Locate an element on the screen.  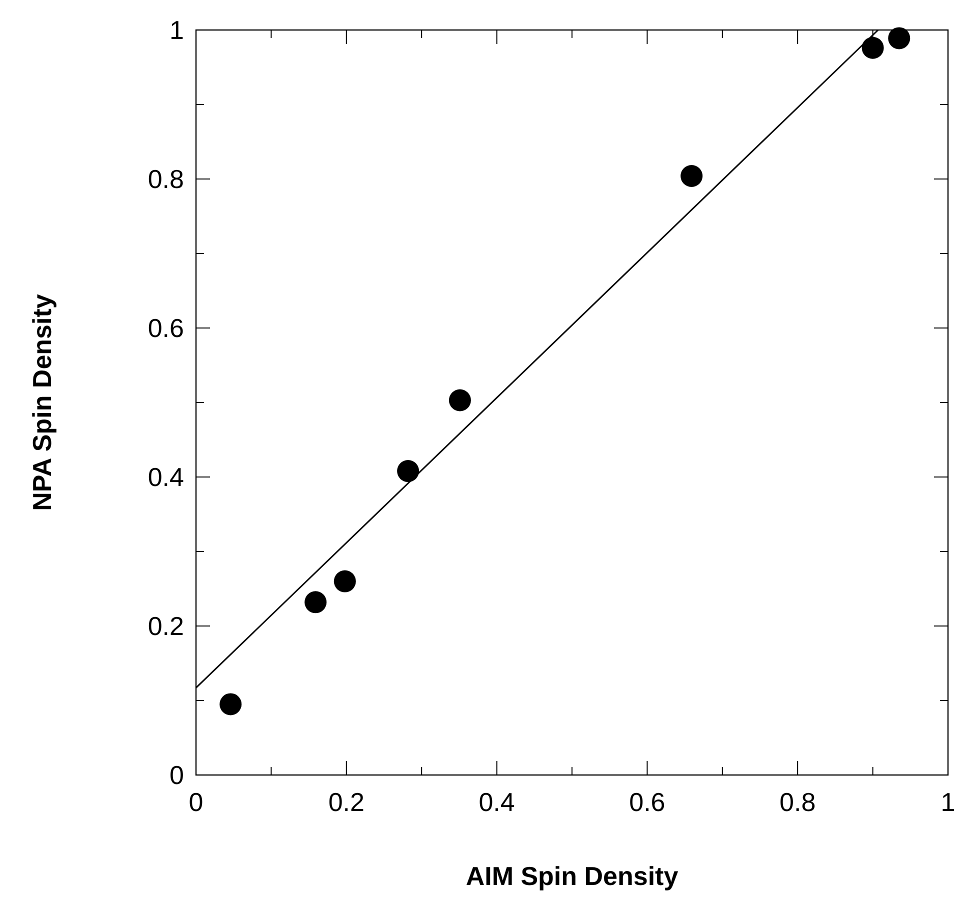
y-tick-label: 0.4 is located at coordinates (166, 477).